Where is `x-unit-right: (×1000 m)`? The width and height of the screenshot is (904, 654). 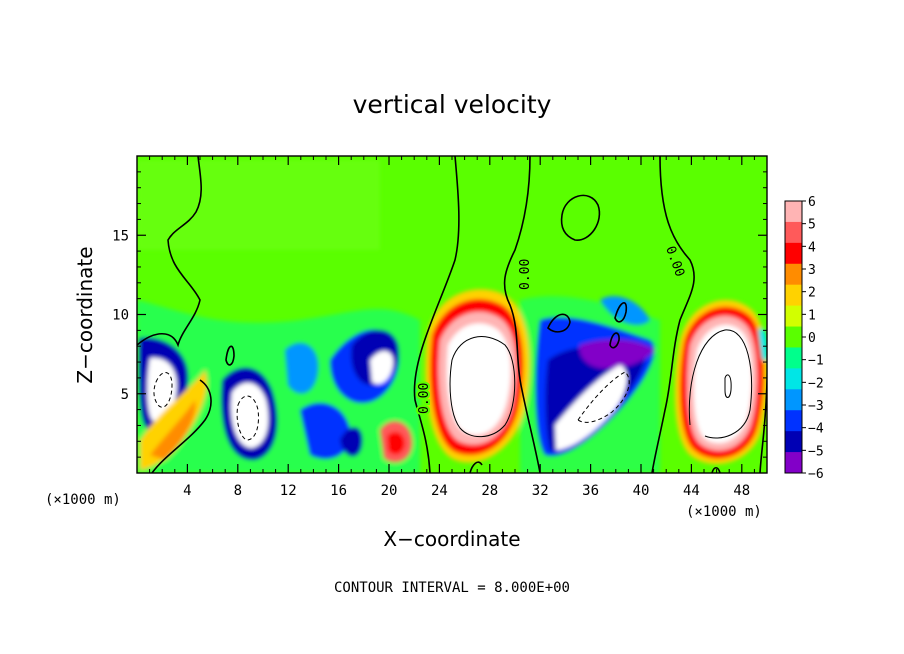 x-unit-right: (×1000 m) is located at coordinates (724, 512).